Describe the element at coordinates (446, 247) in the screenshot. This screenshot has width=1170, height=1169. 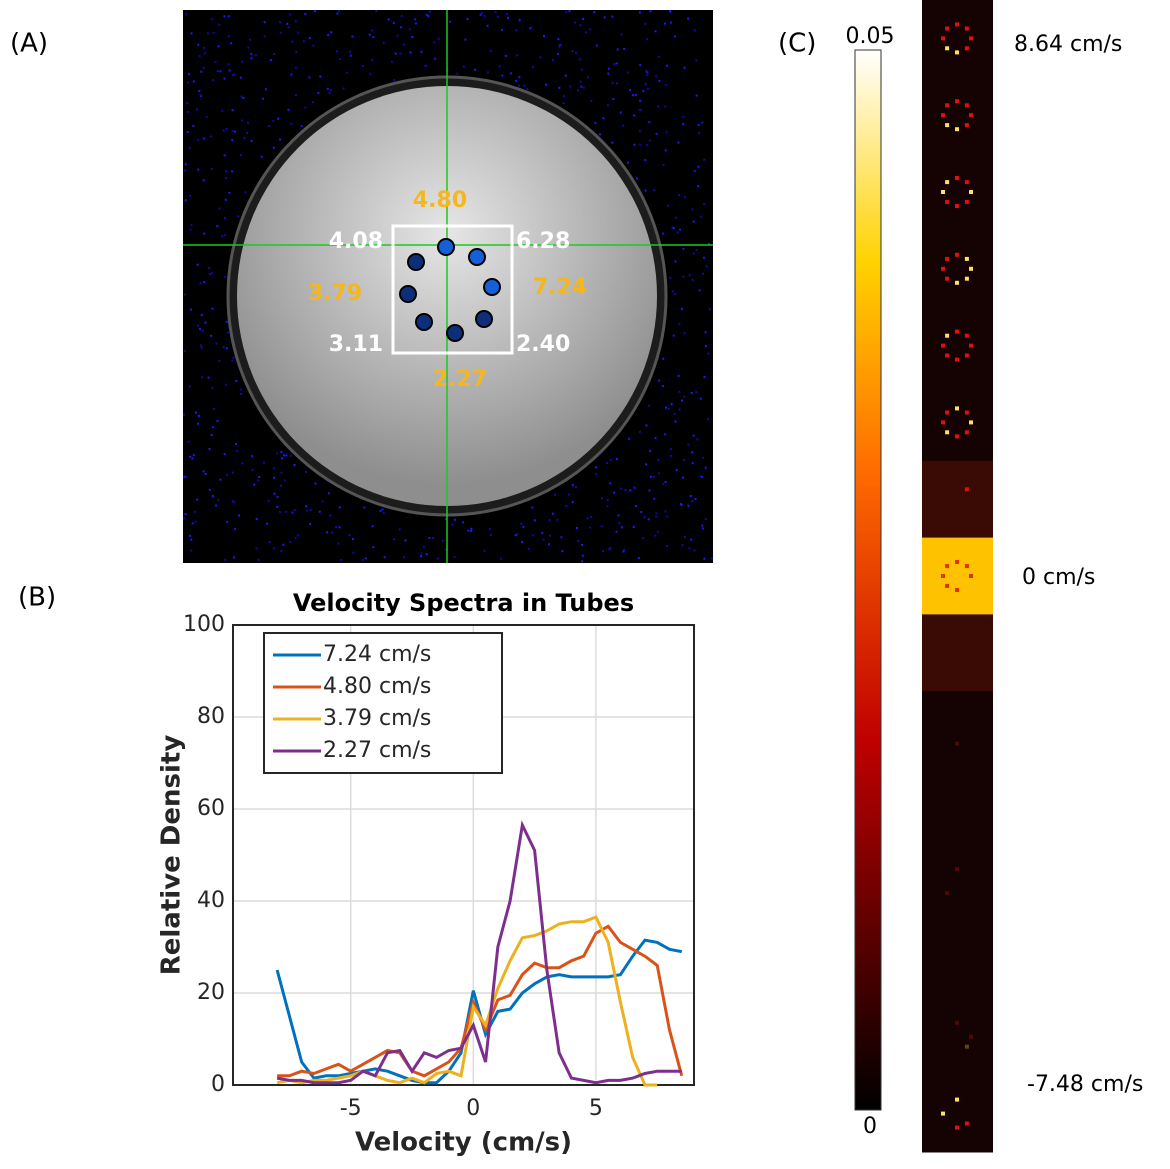
I see `tube` at that location.